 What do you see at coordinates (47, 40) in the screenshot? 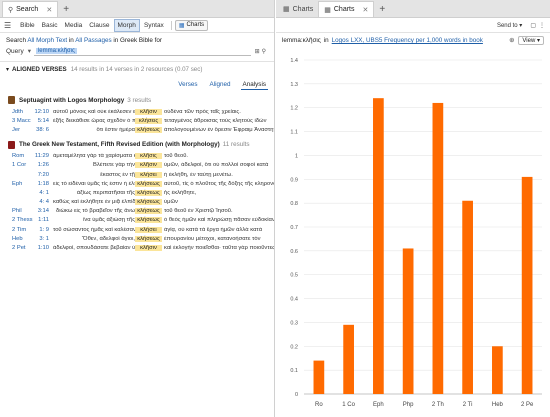
I see `scope-morph-link: All Morph Text` at bounding box center [47, 40].